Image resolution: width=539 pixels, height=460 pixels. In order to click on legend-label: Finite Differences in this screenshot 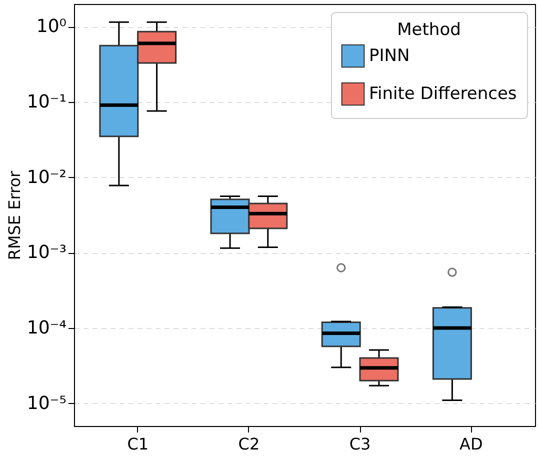, I will do `click(443, 94)`.